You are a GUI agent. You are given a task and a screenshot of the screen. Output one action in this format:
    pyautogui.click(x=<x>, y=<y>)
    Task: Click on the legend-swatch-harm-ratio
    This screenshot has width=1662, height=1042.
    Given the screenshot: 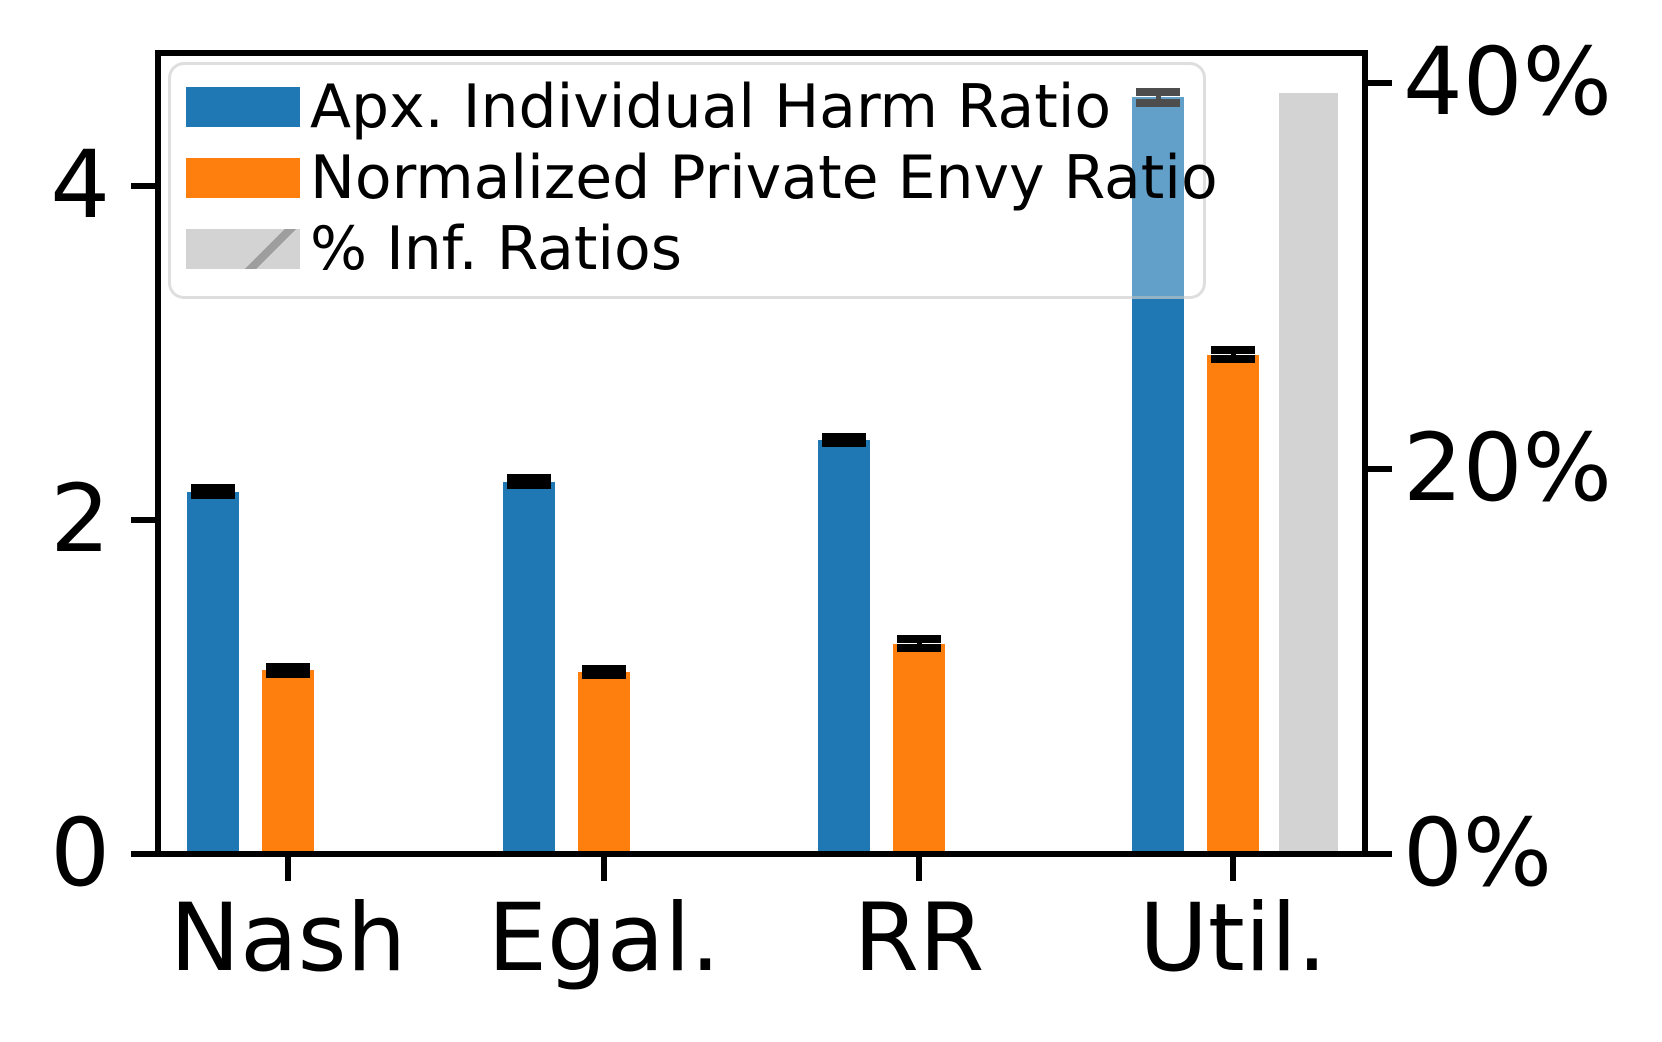 What is the action you would take?
    pyautogui.click(x=243, y=107)
    